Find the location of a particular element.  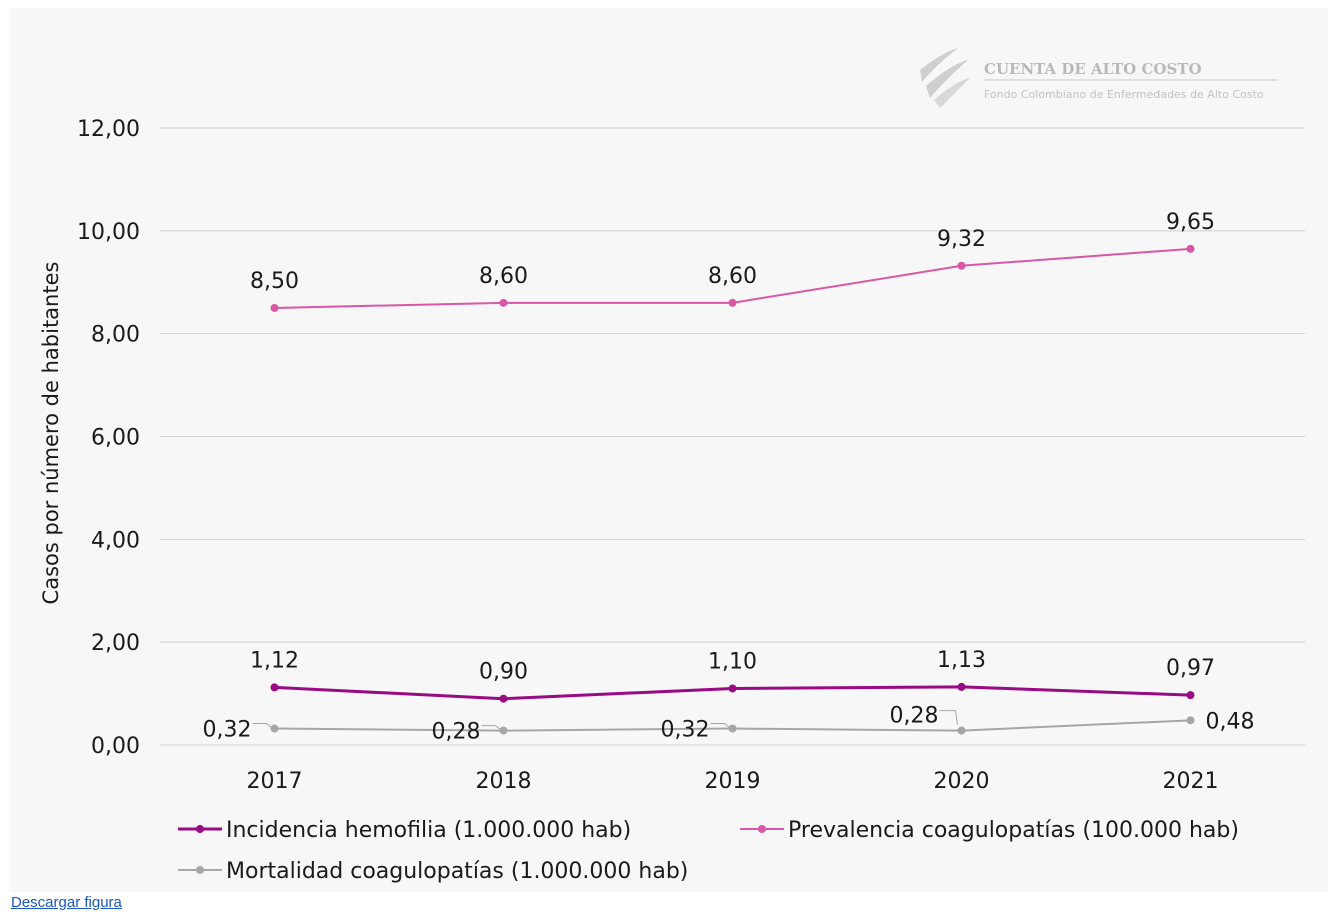

series-2: 8,50 8,60 8,60 9,32 9,65 is located at coordinates (732, 261).